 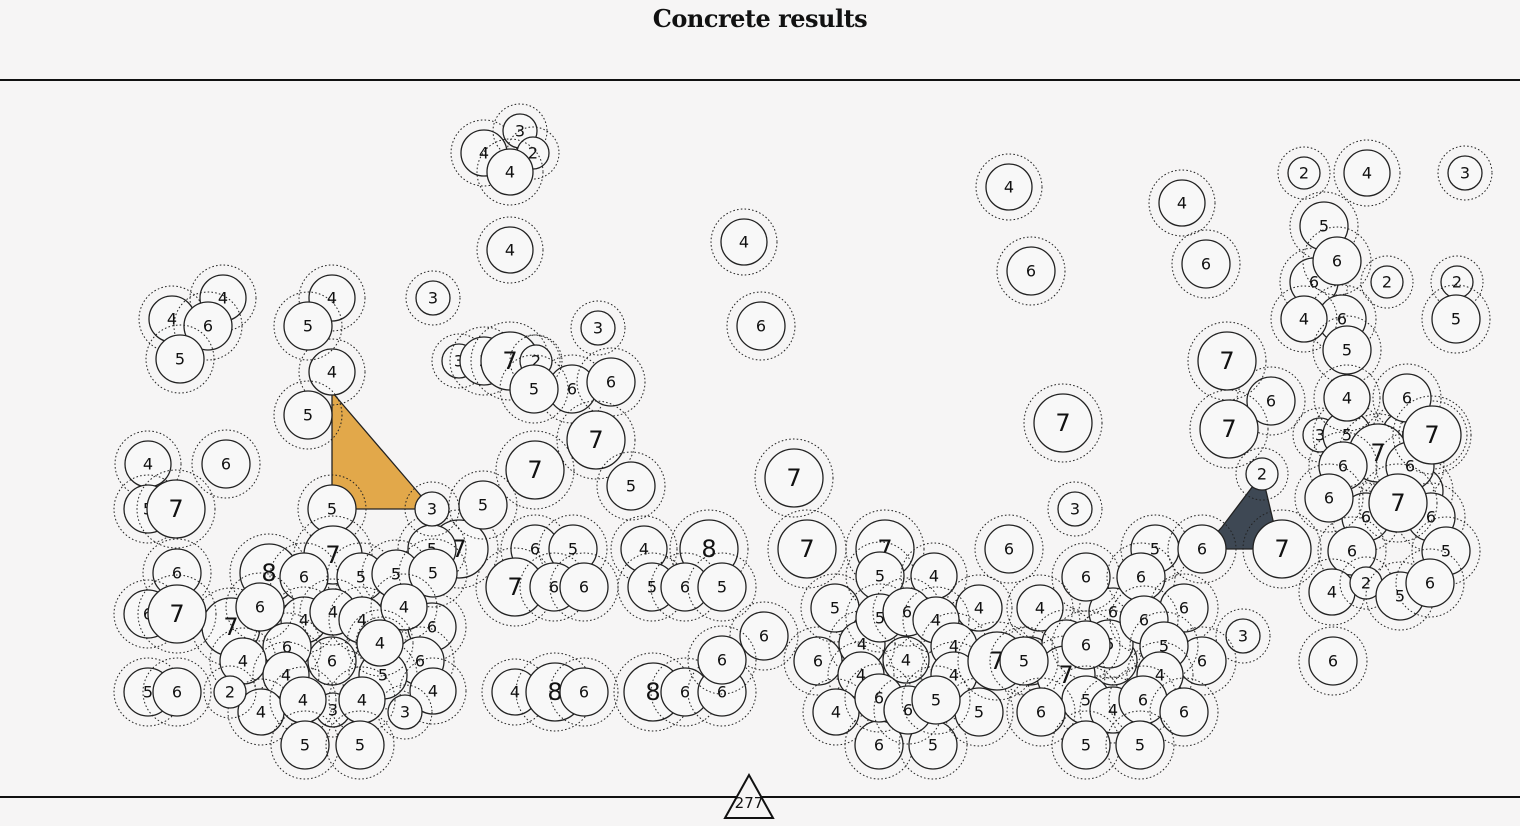 What do you see at coordinates (760, 18) in the screenshot?
I see `page-title: Concrete results` at bounding box center [760, 18].